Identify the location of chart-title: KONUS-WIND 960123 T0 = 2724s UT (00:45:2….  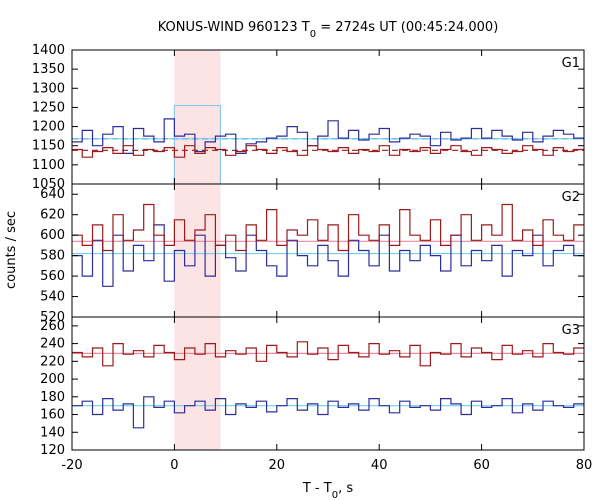
(328, 30).